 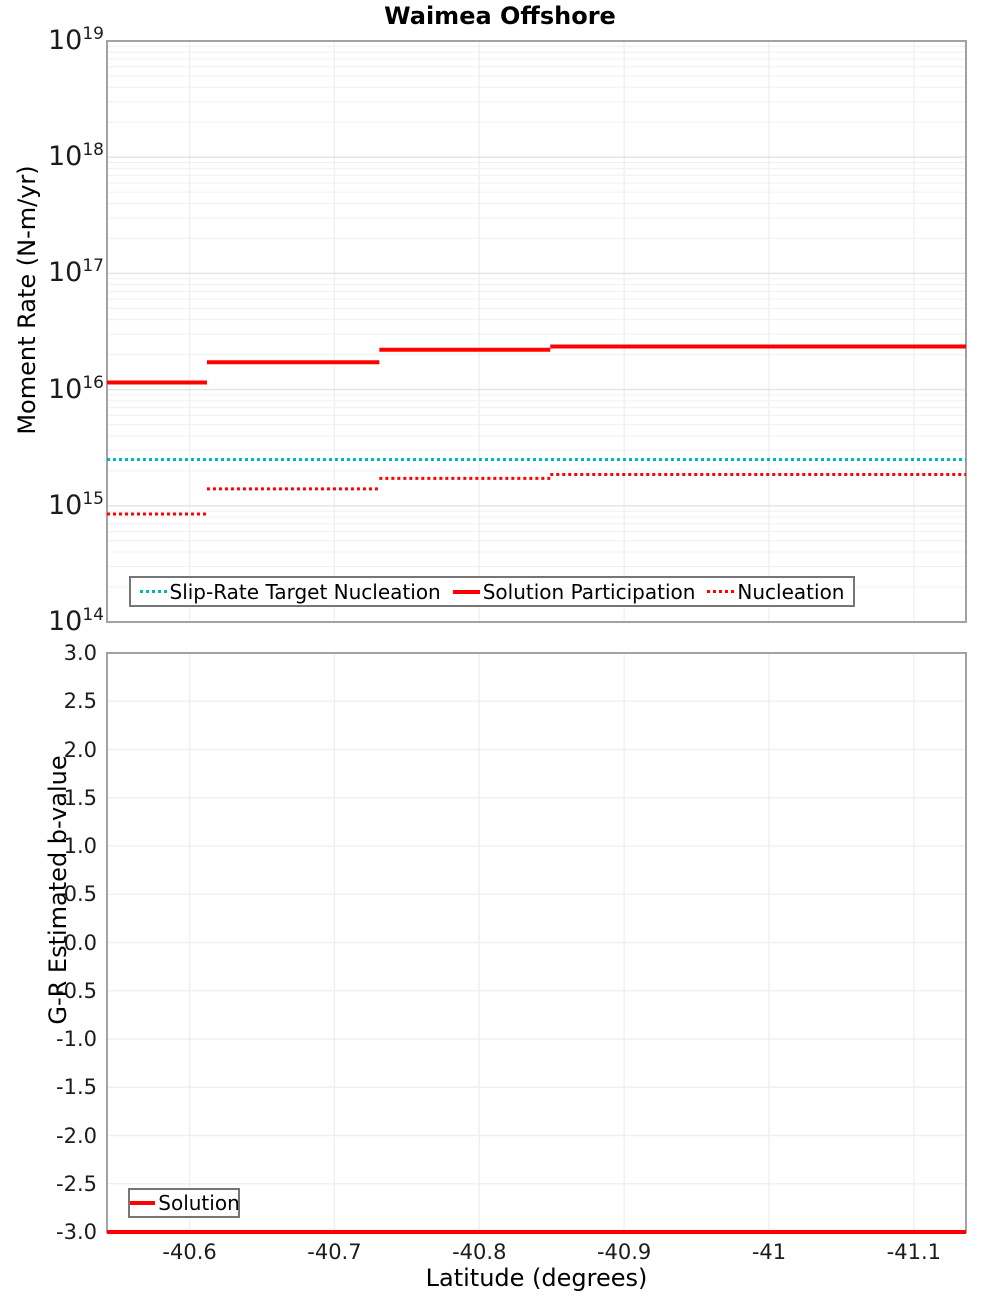 What do you see at coordinates (76, 1039) in the screenshot?
I see `y-tick-label: -1.0` at bounding box center [76, 1039].